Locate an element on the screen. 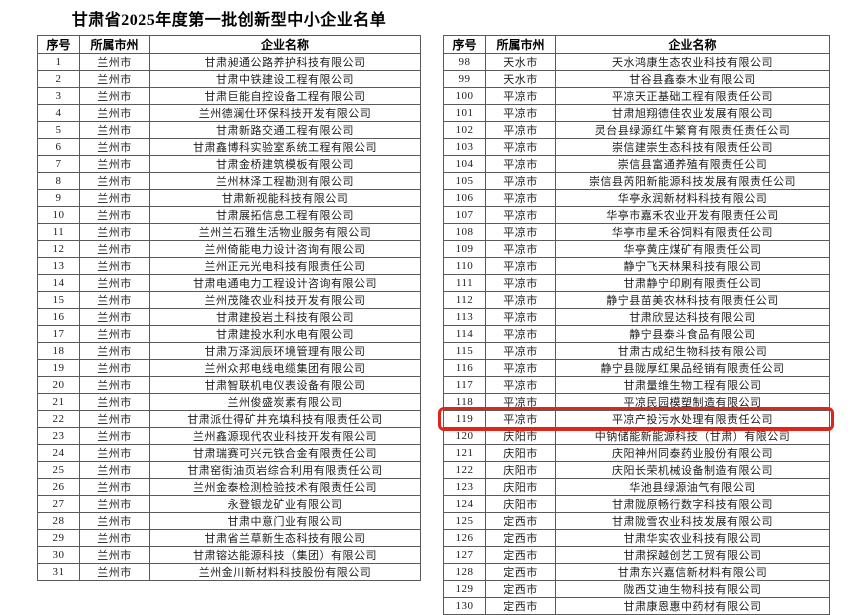 Image resolution: width=853 pixels, height=615 pixels. cell-seq: 20 is located at coordinates (58, 385).